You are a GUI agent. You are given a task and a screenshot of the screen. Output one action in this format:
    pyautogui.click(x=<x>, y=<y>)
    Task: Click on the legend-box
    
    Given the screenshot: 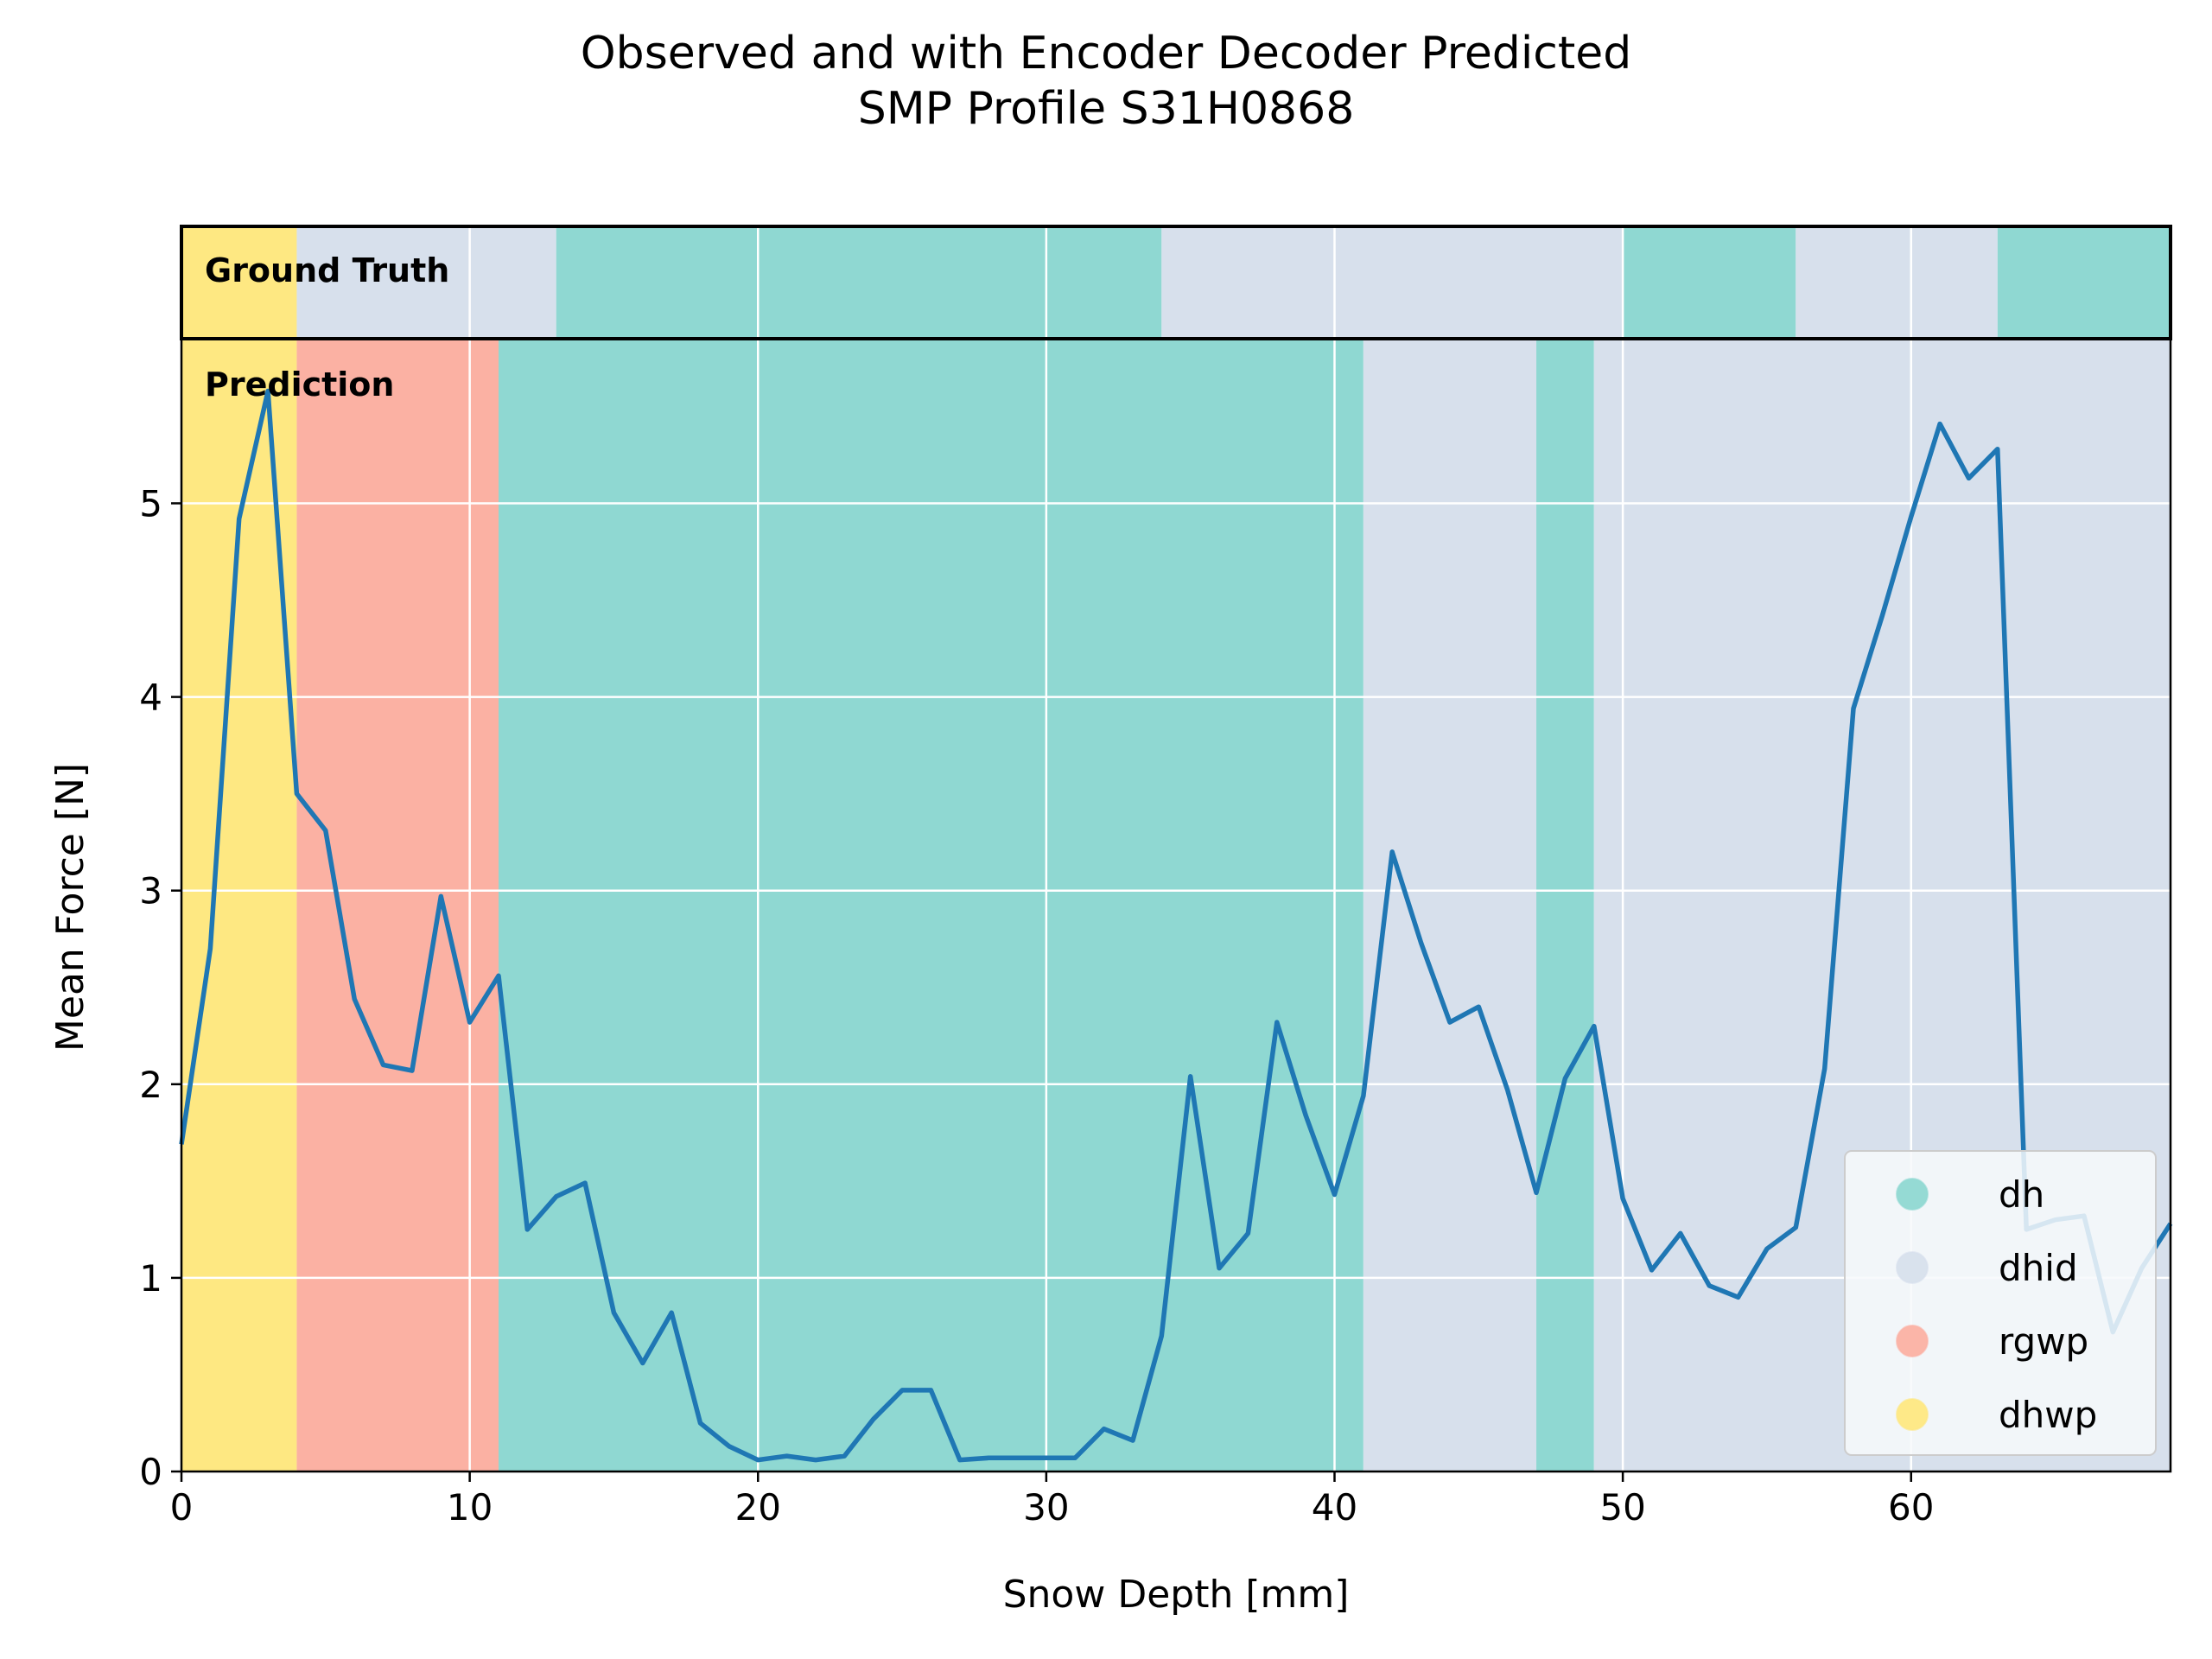 What is the action you would take?
    pyautogui.click(x=2000, y=1303)
    